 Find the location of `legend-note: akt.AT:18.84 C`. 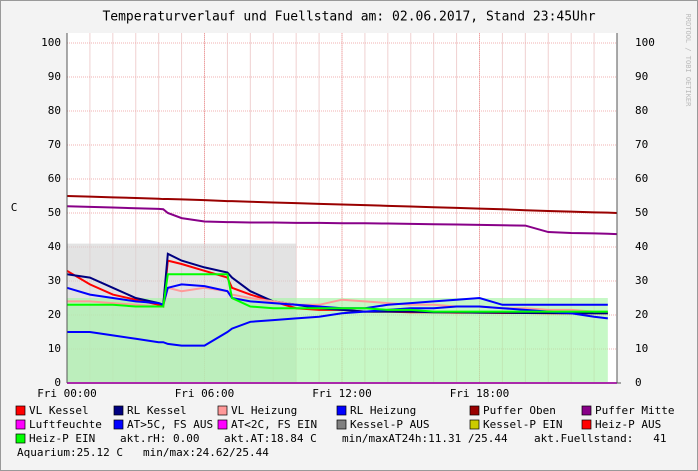

legend-note: akt.AT:18.84 C is located at coordinates (270, 438).